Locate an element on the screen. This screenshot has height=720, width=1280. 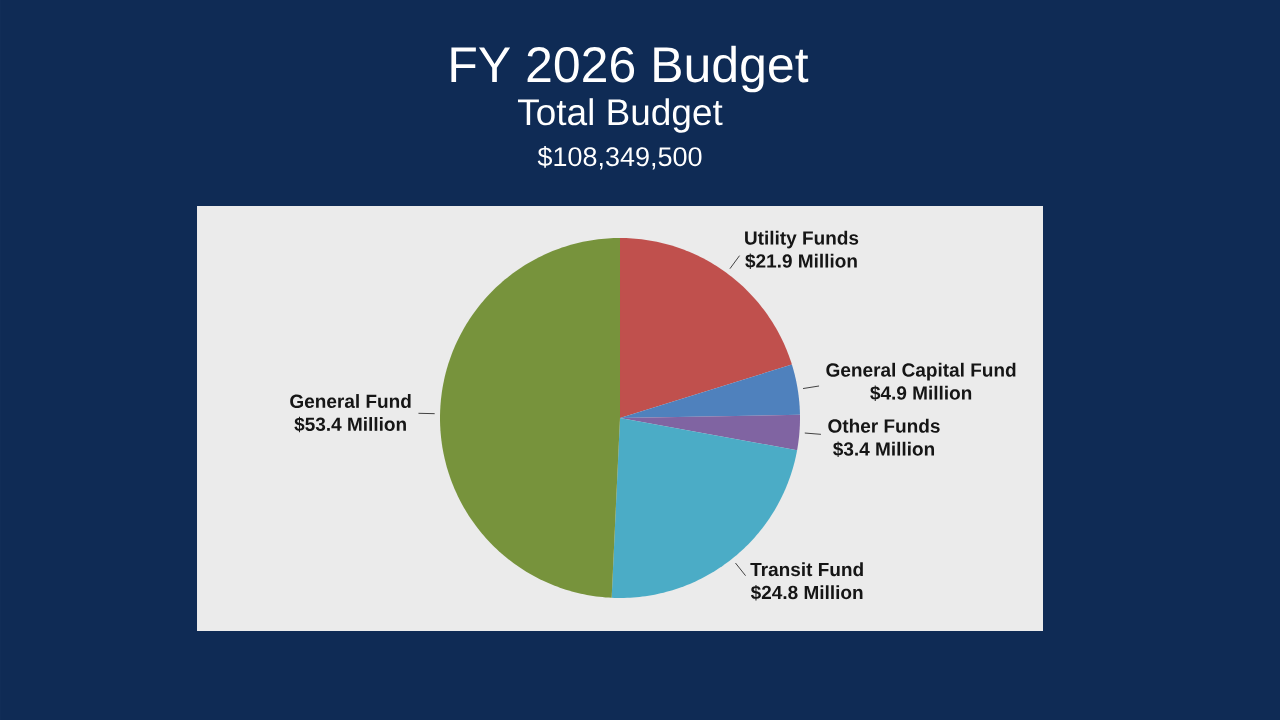
text: $108,349,500 is located at coordinates (619, 157).